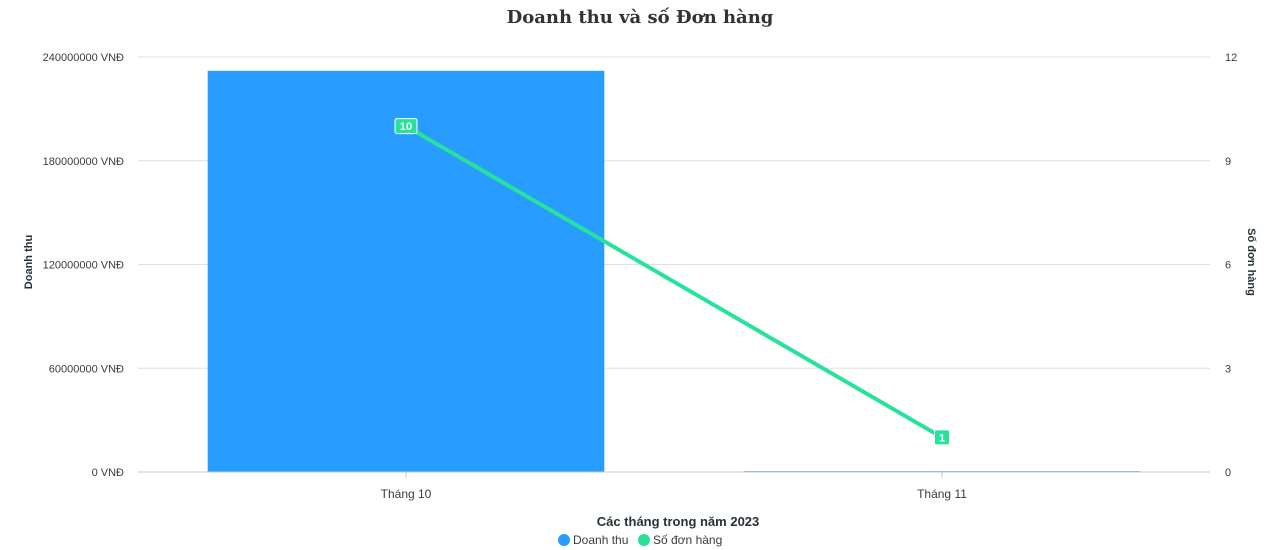  I want to click on y2-tick-label: 9, so click(1228, 162).